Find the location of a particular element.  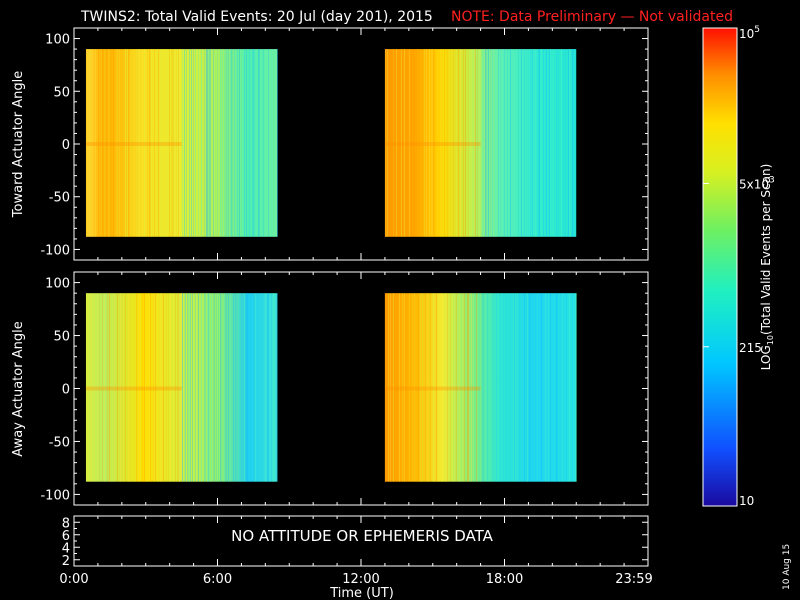

ytick-label: 100 is located at coordinates (57, 40).